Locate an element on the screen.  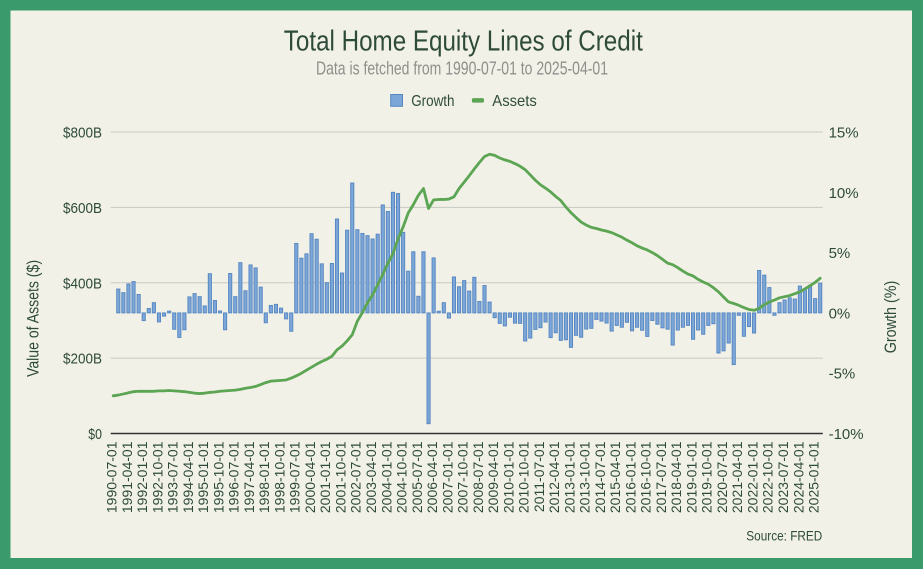
svg-text: Growth (%) is located at coordinates (890, 317).